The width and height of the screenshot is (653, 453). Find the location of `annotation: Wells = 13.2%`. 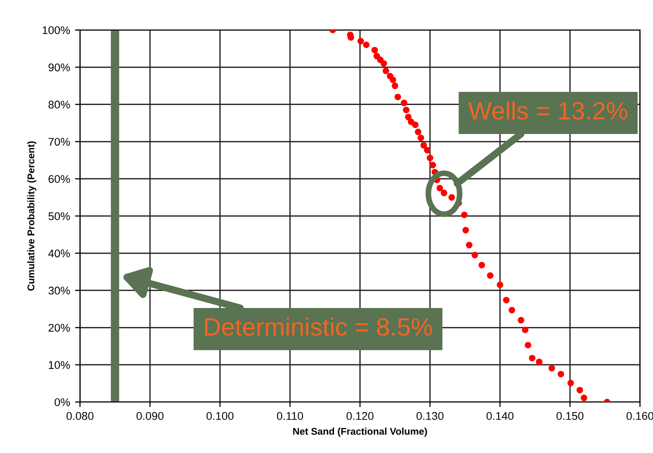

annotation: Wells = 13.2% is located at coordinates (548, 110).